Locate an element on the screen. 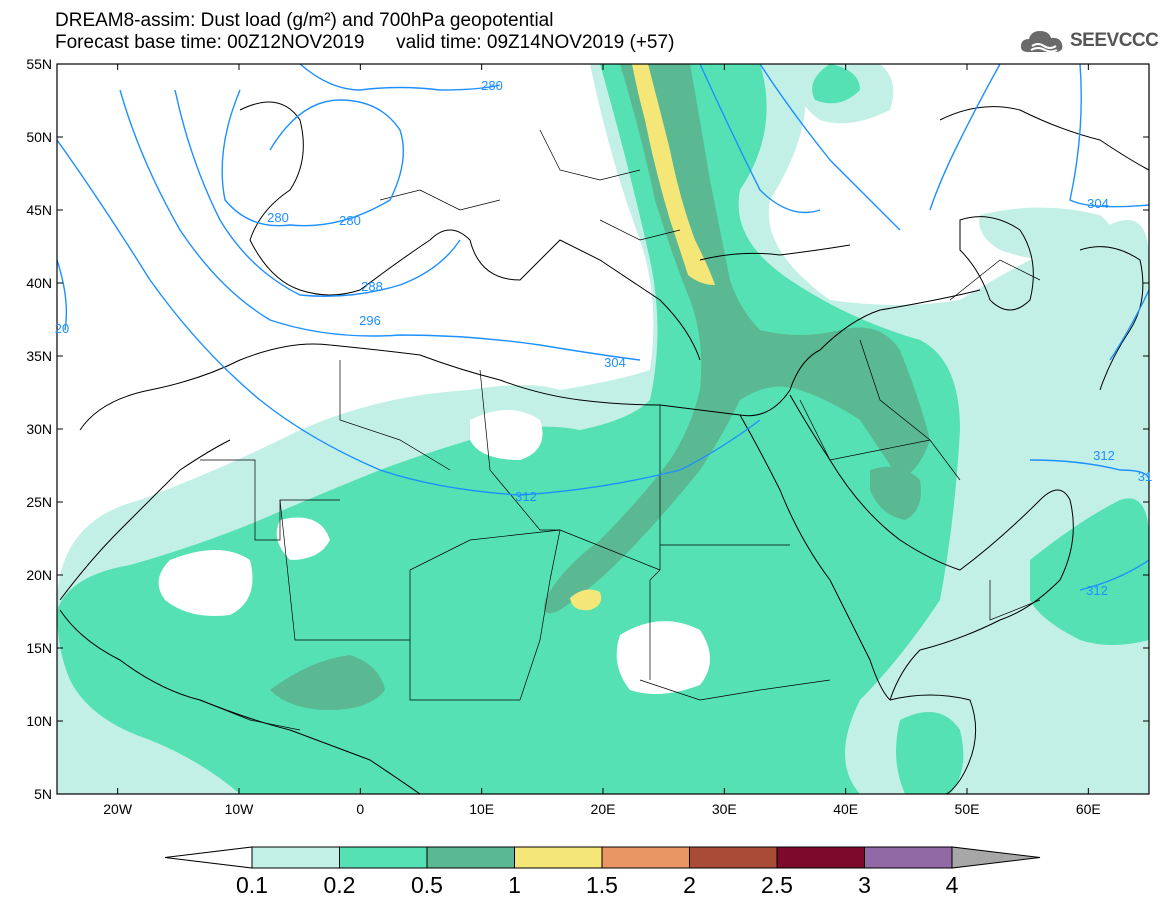 The height and width of the screenshot is (907, 1165). contour-label: 20 is located at coordinates (62, 328).